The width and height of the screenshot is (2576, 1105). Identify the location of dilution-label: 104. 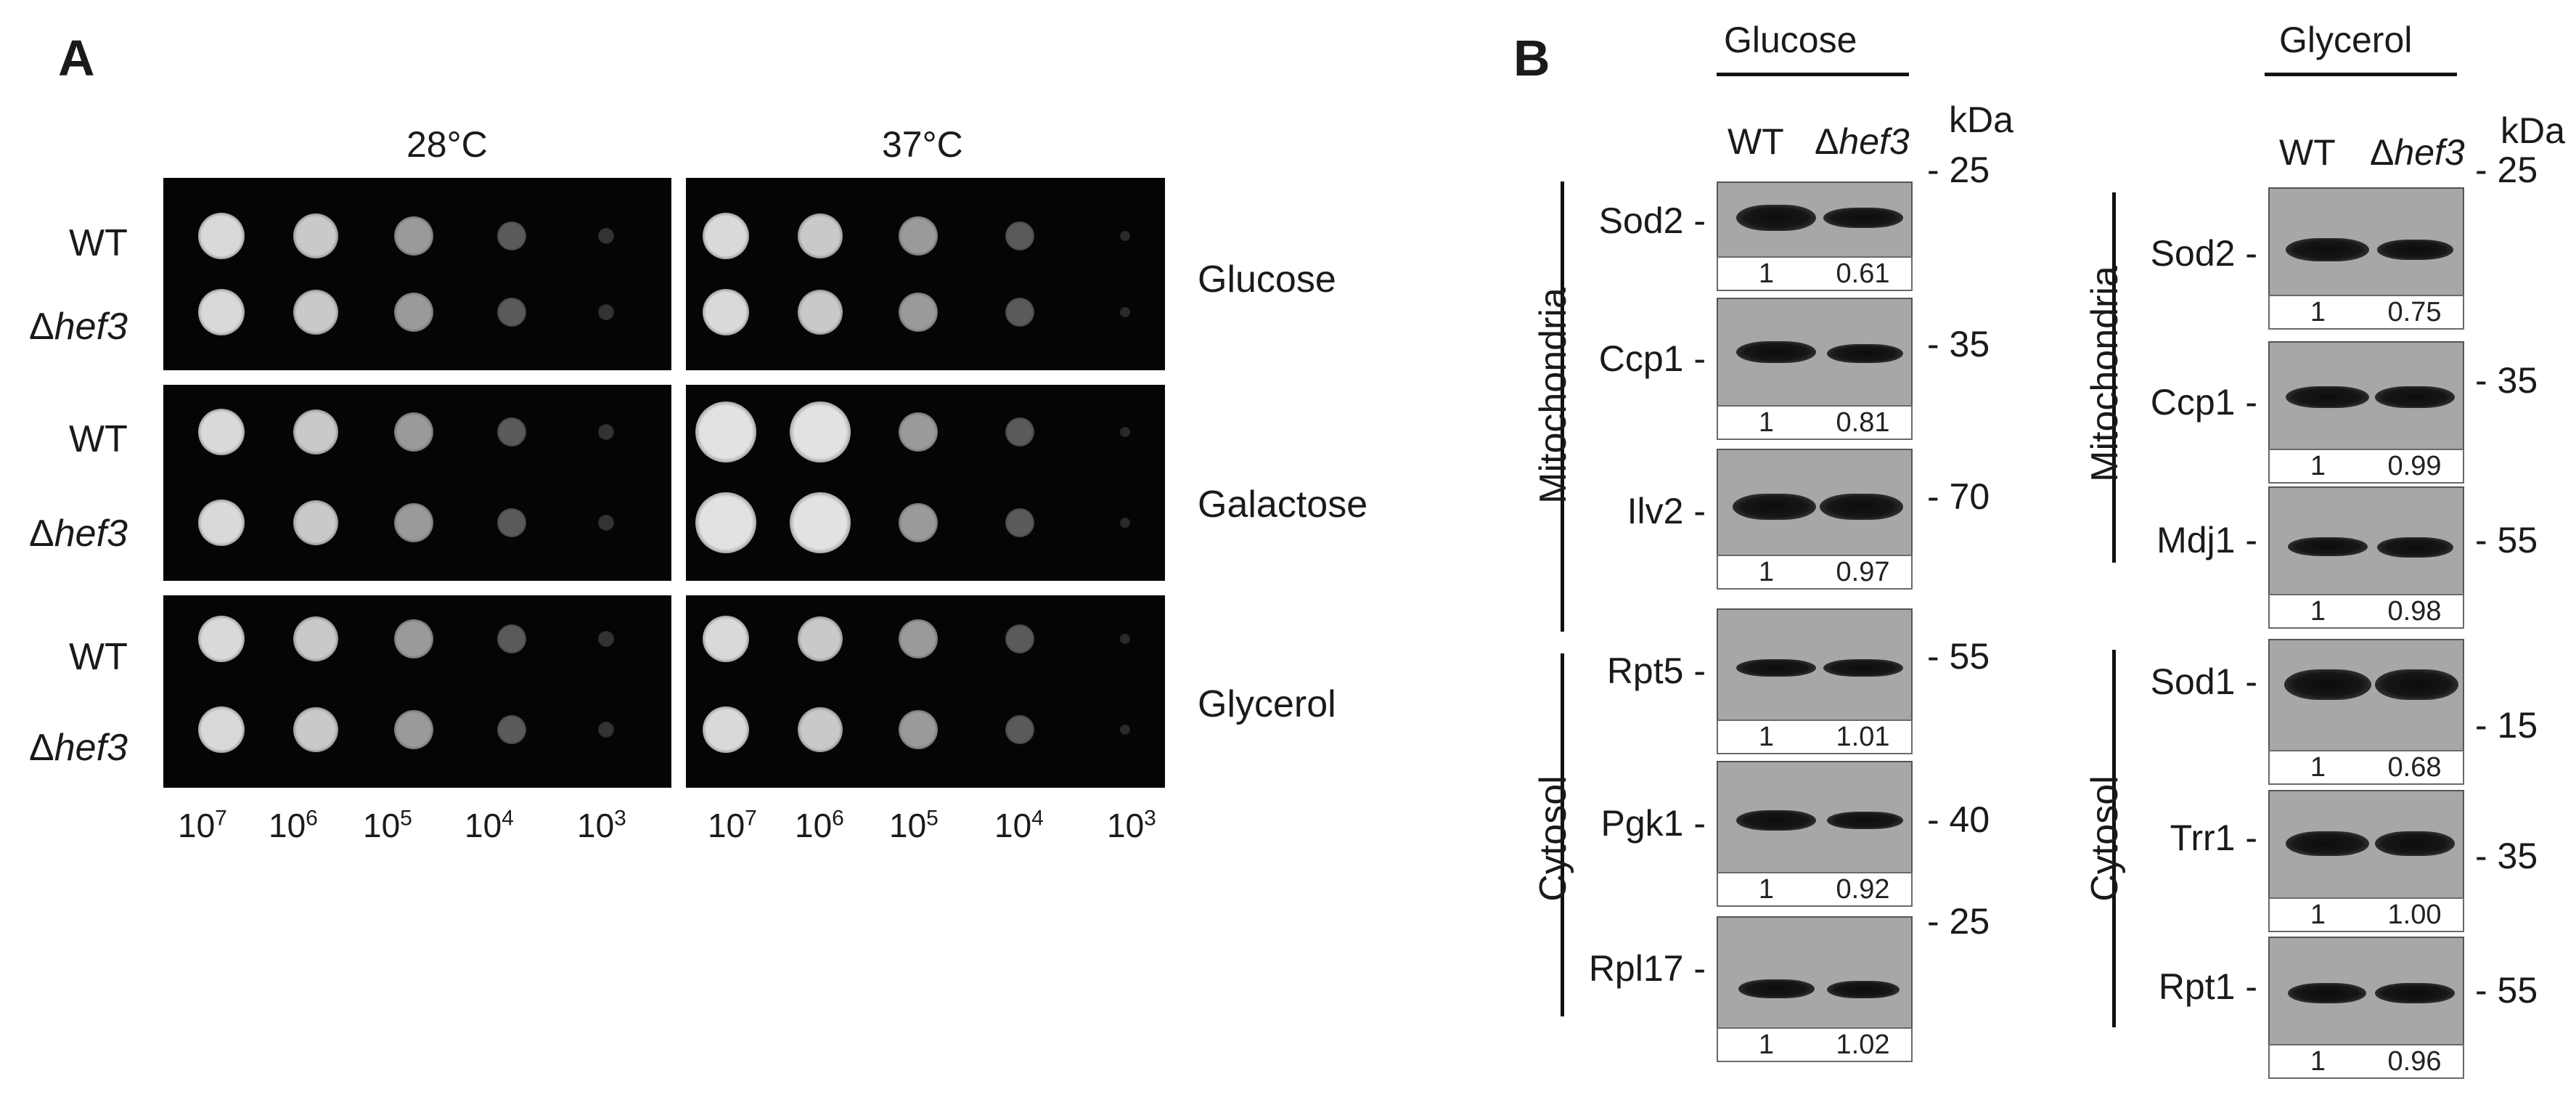
(489, 825).